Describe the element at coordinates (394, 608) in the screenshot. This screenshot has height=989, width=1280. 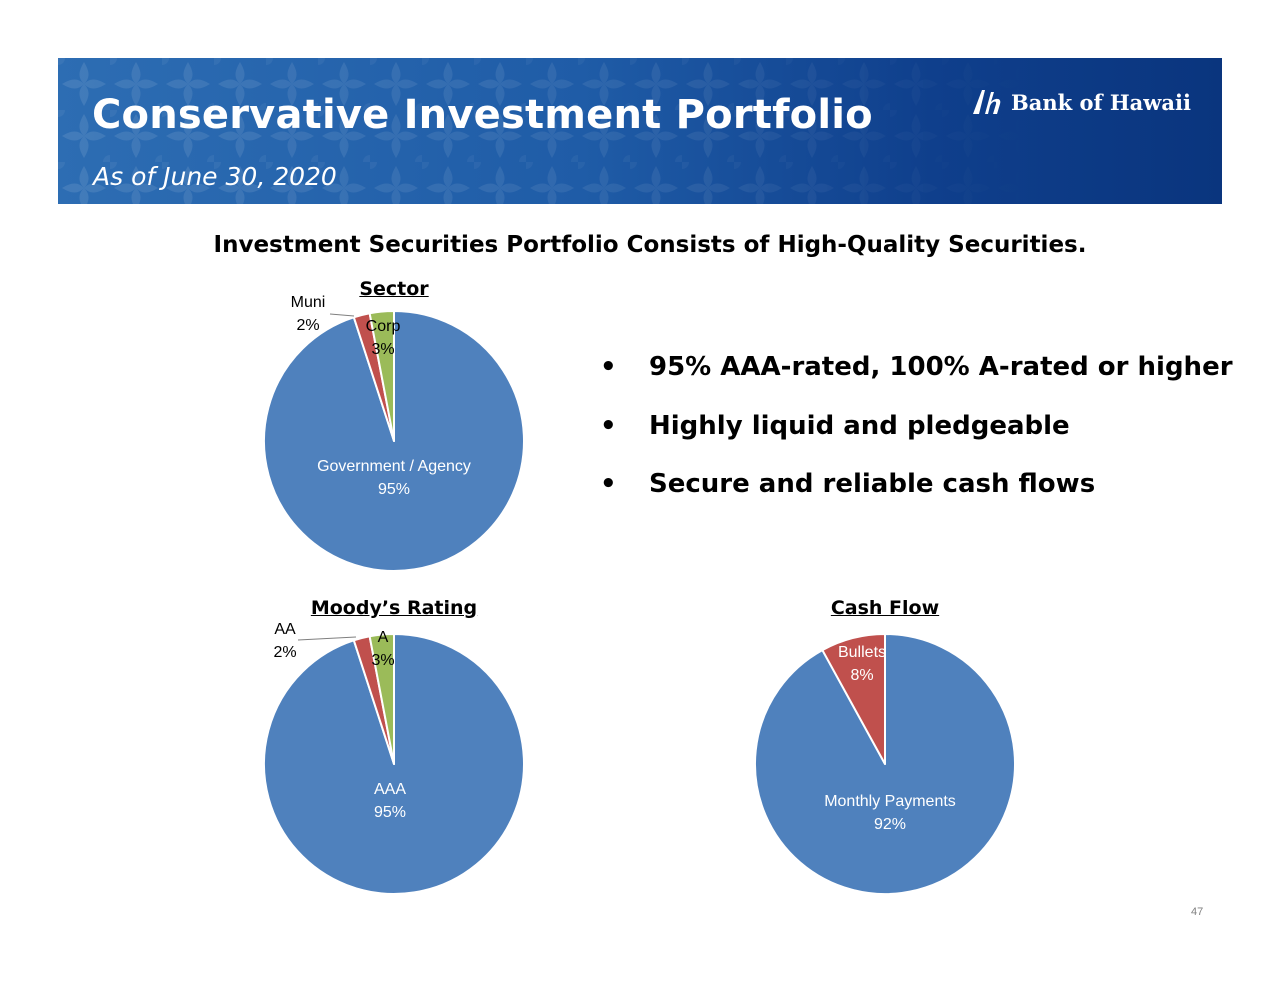
I see `rating-chart-title: Moody’s Rating` at that location.